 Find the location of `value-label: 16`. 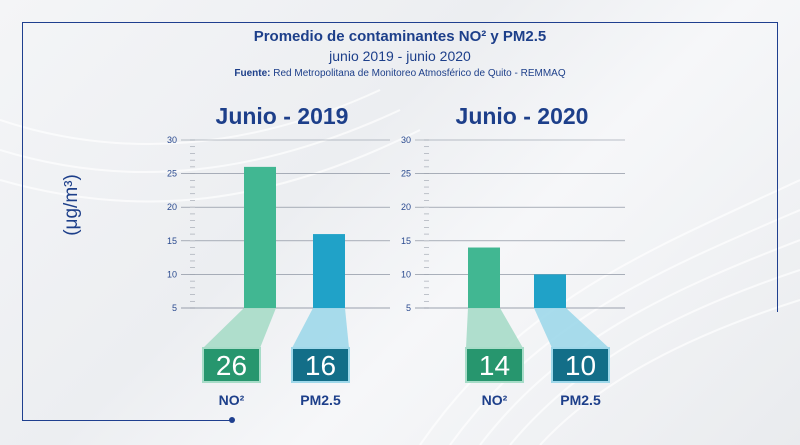

value-label: 16 is located at coordinates (320, 365).